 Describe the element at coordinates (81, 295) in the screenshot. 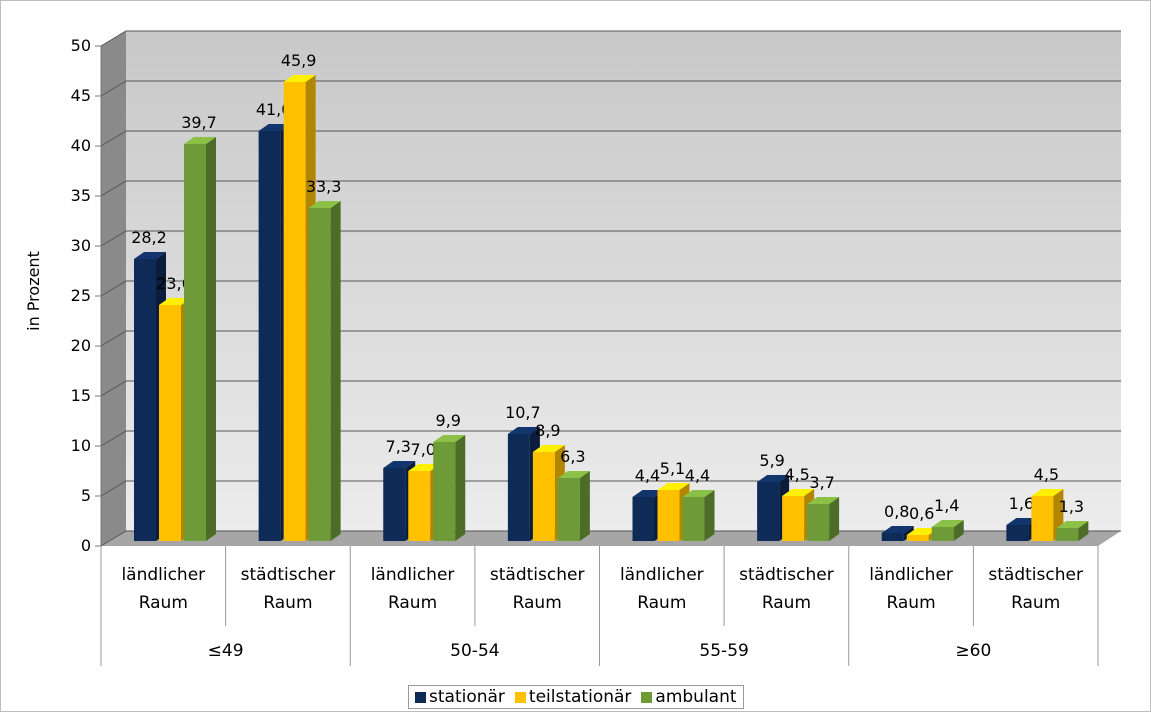

I see `y-tick-label: 25` at that location.